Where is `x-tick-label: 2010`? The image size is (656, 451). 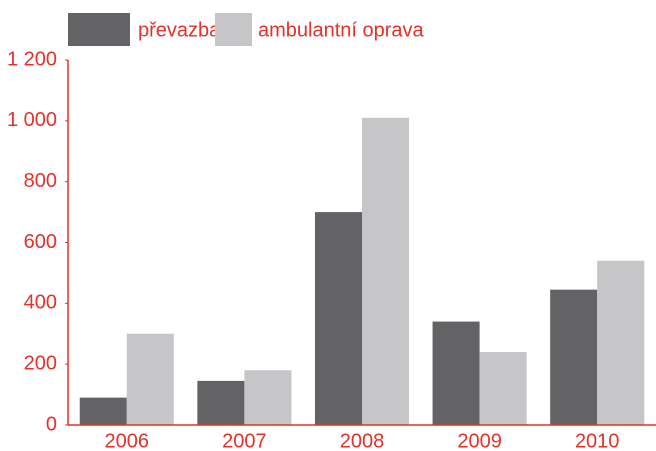
x-tick-label: 2010 is located at coordinates (597, 440).